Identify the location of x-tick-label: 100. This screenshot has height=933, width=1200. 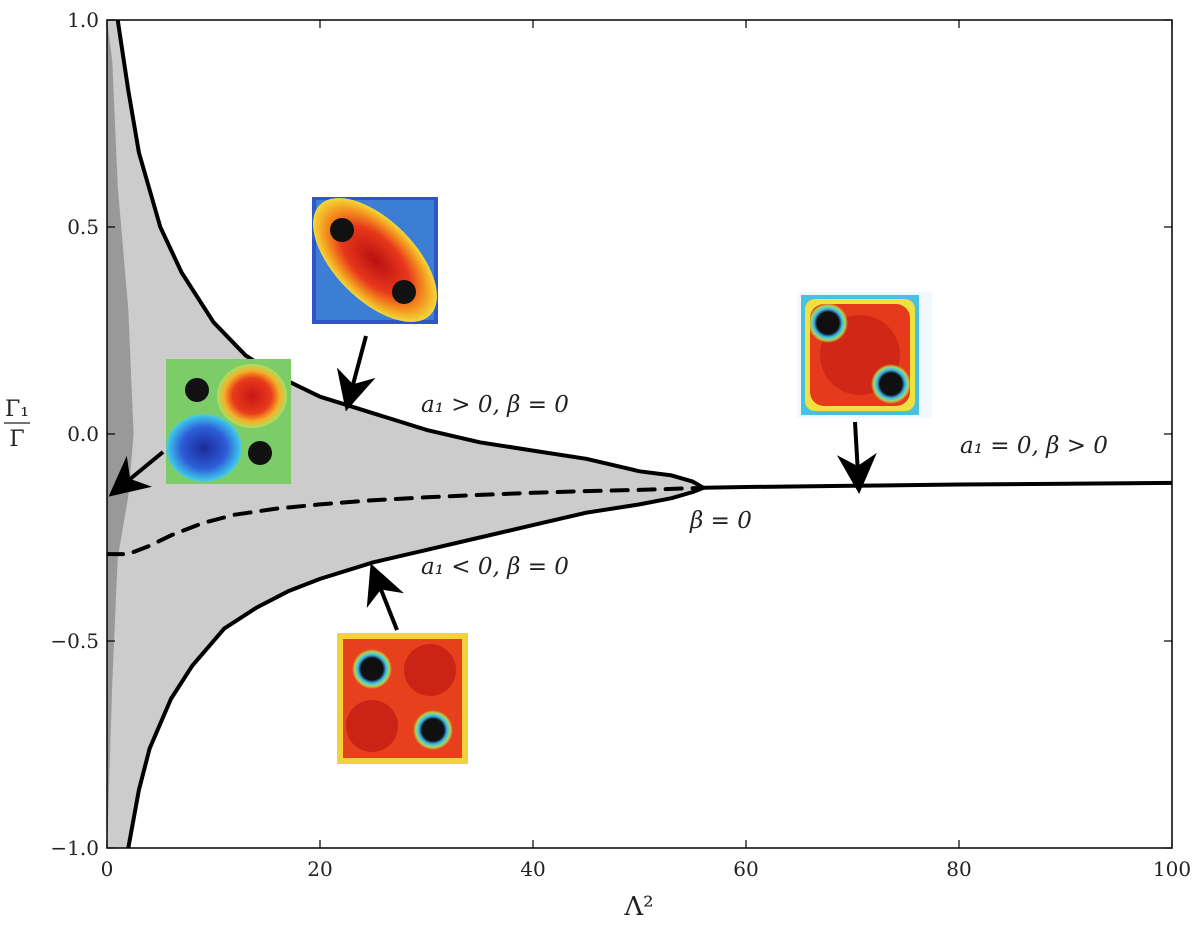
(1172, 869).